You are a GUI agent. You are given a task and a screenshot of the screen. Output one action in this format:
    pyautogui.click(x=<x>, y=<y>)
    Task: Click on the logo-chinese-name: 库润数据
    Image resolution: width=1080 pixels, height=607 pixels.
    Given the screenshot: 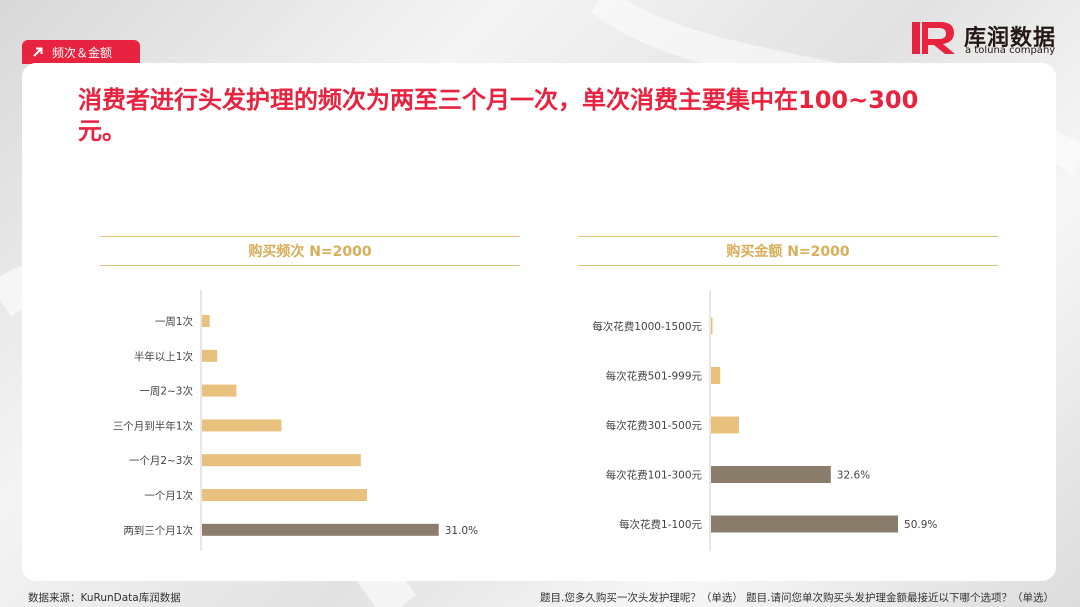 What is the action you would take?
    pyautogui.click(x=1010, y=38)
    